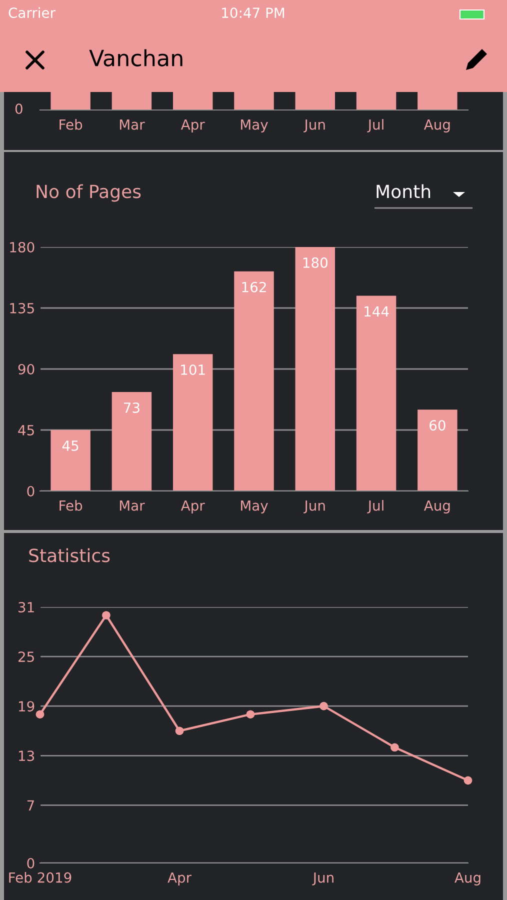 The height and width of the screenshot is (900, 507). I want to click on y-tick-label: 135, so click(22, 308).